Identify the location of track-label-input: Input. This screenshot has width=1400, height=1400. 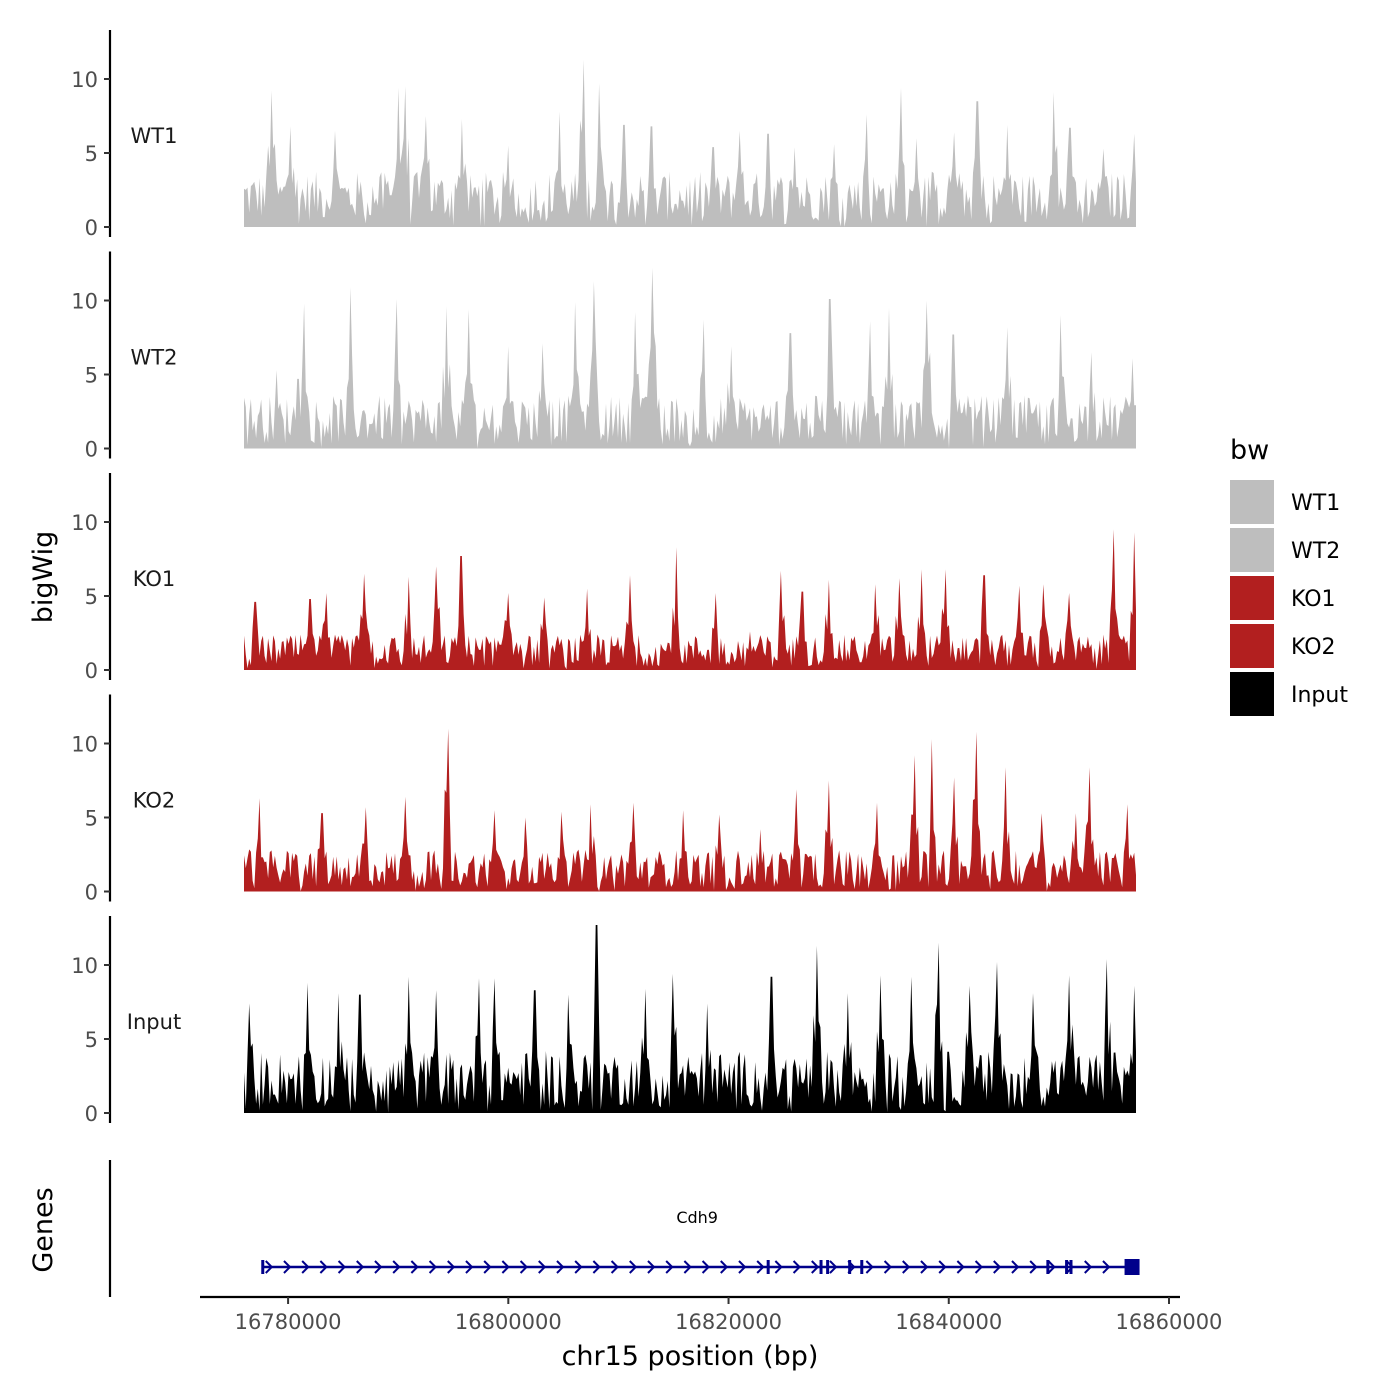
(154, 1022).